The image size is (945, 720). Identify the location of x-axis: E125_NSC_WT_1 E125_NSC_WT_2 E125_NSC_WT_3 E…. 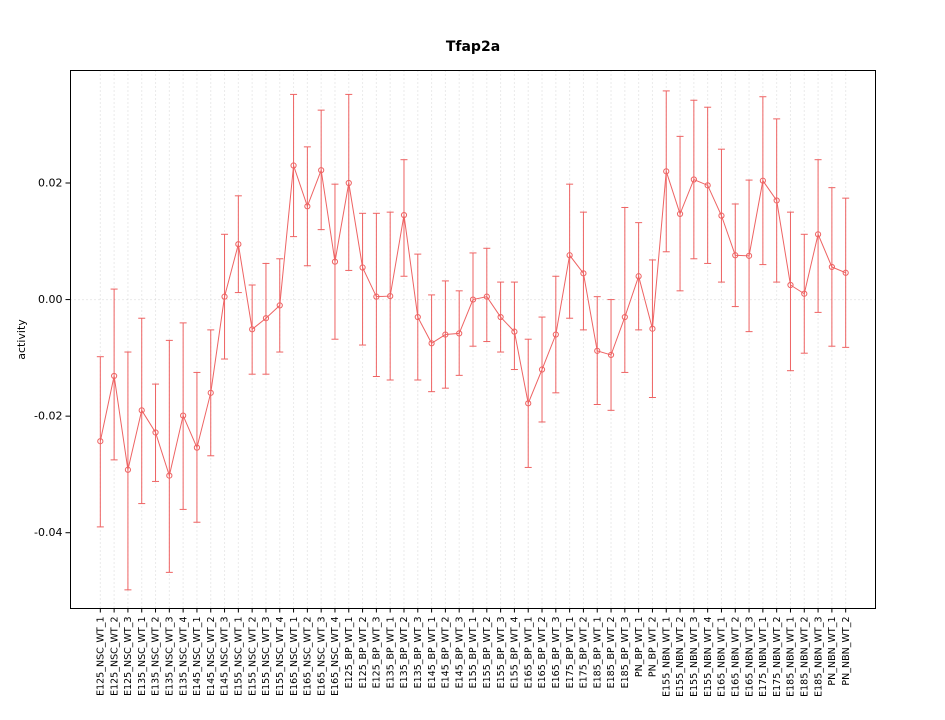
(474, 652).